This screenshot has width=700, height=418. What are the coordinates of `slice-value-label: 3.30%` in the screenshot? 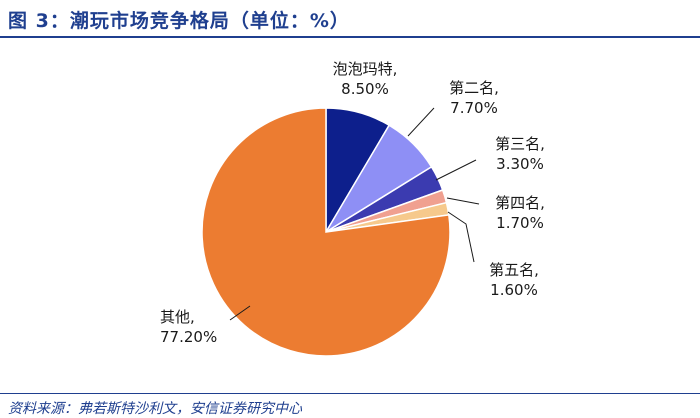 It's located at (520, 164).